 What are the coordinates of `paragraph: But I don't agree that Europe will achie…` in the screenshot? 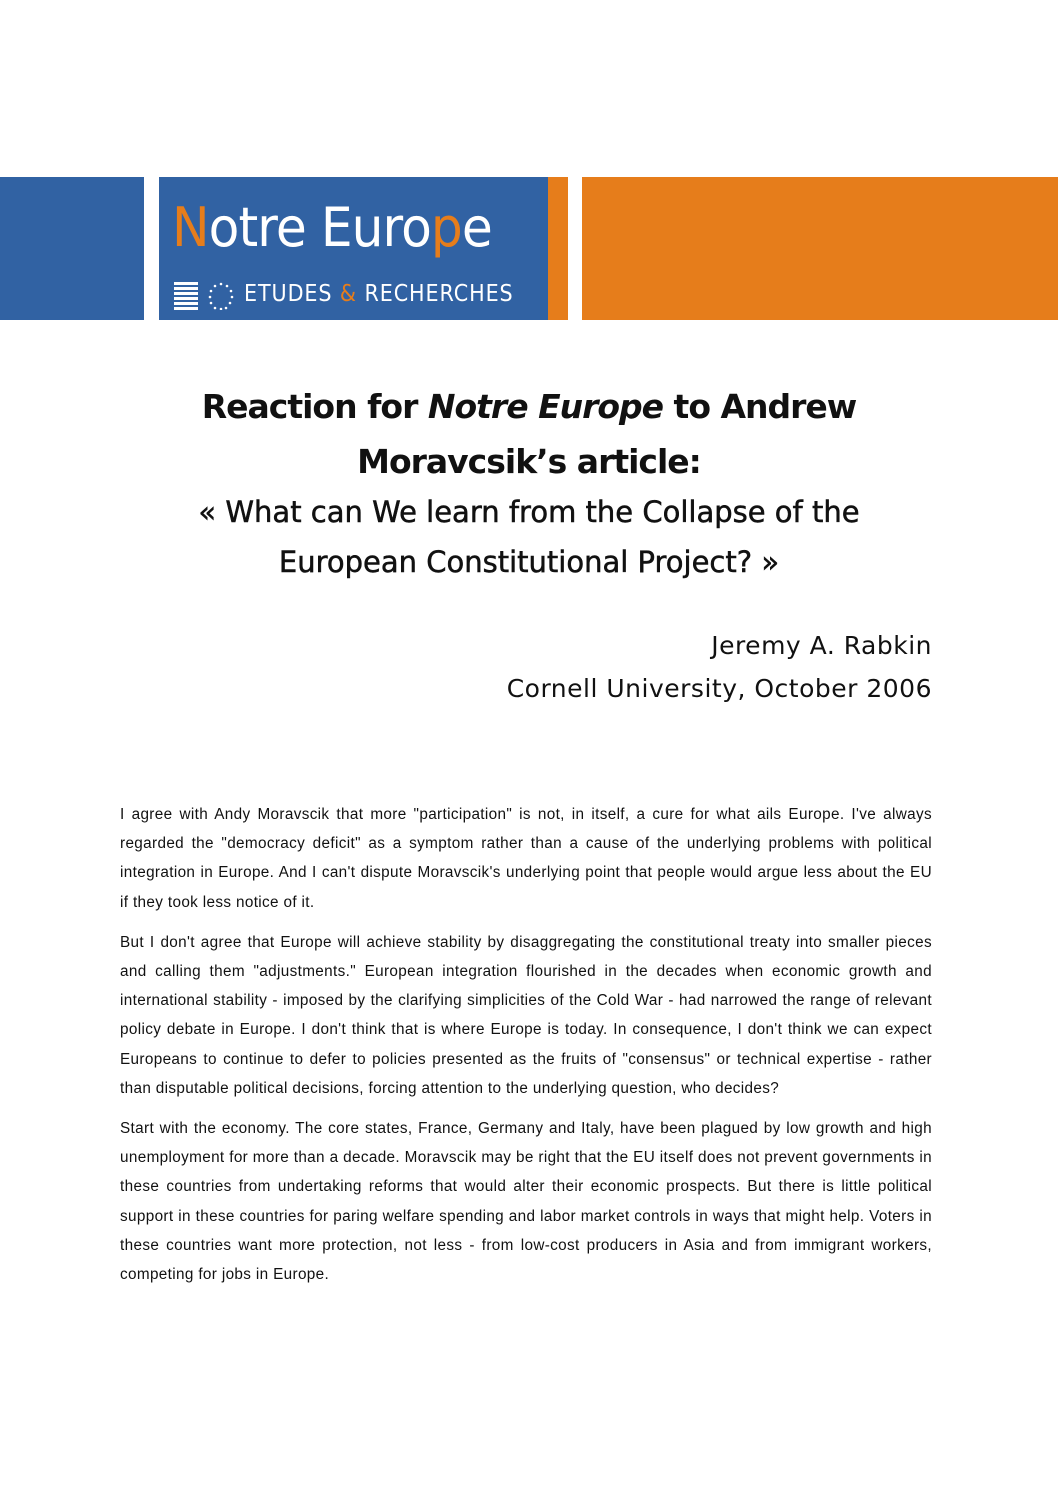 It's located at (526, 1015).